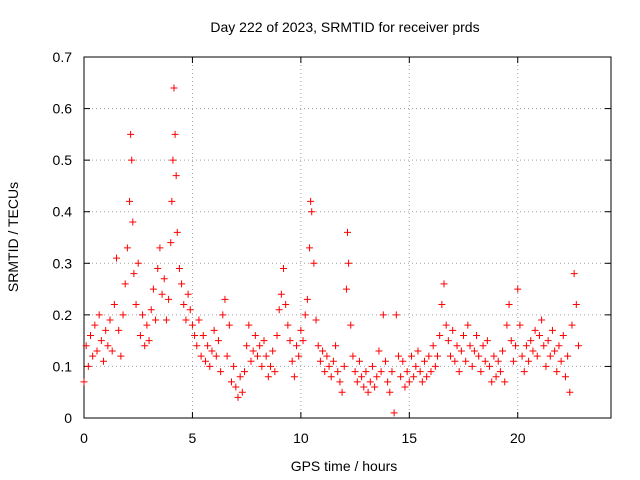 The height and width of the screenshot is (480, 640). Describe the element at coordinates (518, 438) in the screenshot. I see `x-tick-label: 20` at that location.